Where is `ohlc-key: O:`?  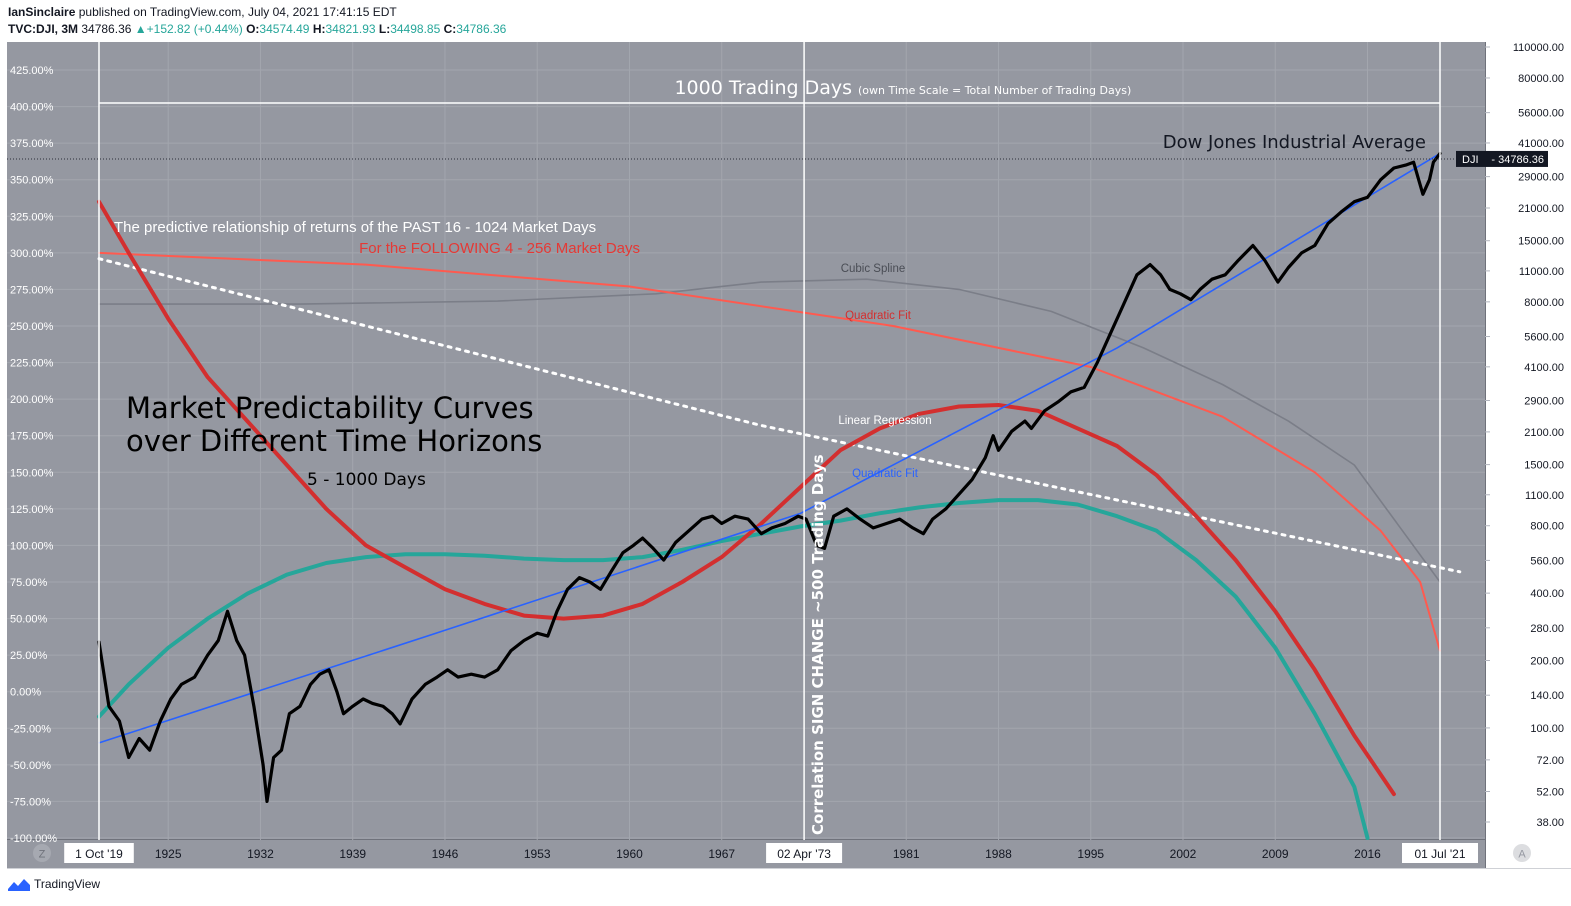
ohlc-key: O: is located at coordinates (253, 29).